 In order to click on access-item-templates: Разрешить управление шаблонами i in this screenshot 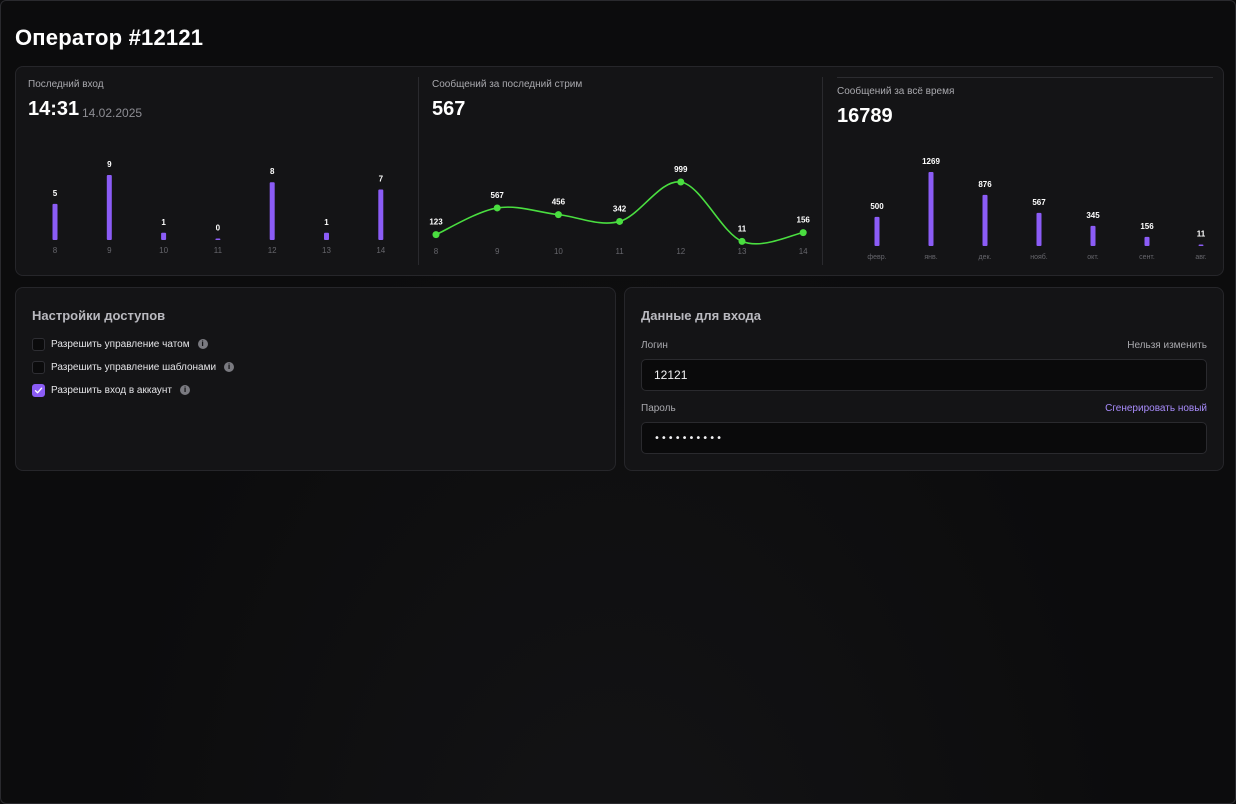, I will do `click(133, 367)`.